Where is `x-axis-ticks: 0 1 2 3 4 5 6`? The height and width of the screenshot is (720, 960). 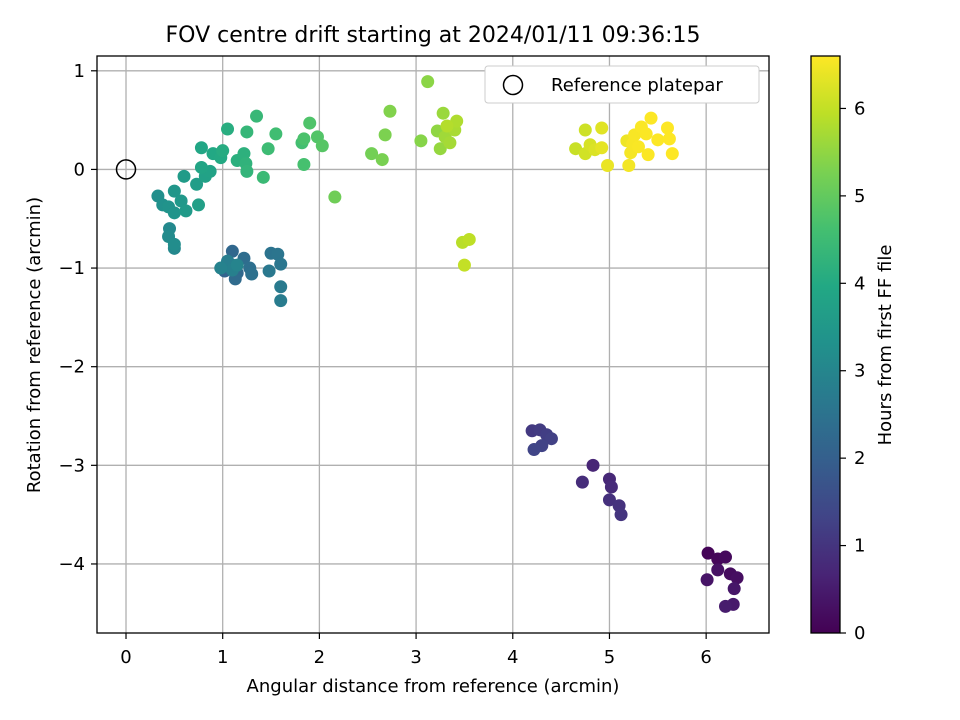 x-axis-ticks: 0 1 2 3 4 5 6 is located at coordinates (416, 650).